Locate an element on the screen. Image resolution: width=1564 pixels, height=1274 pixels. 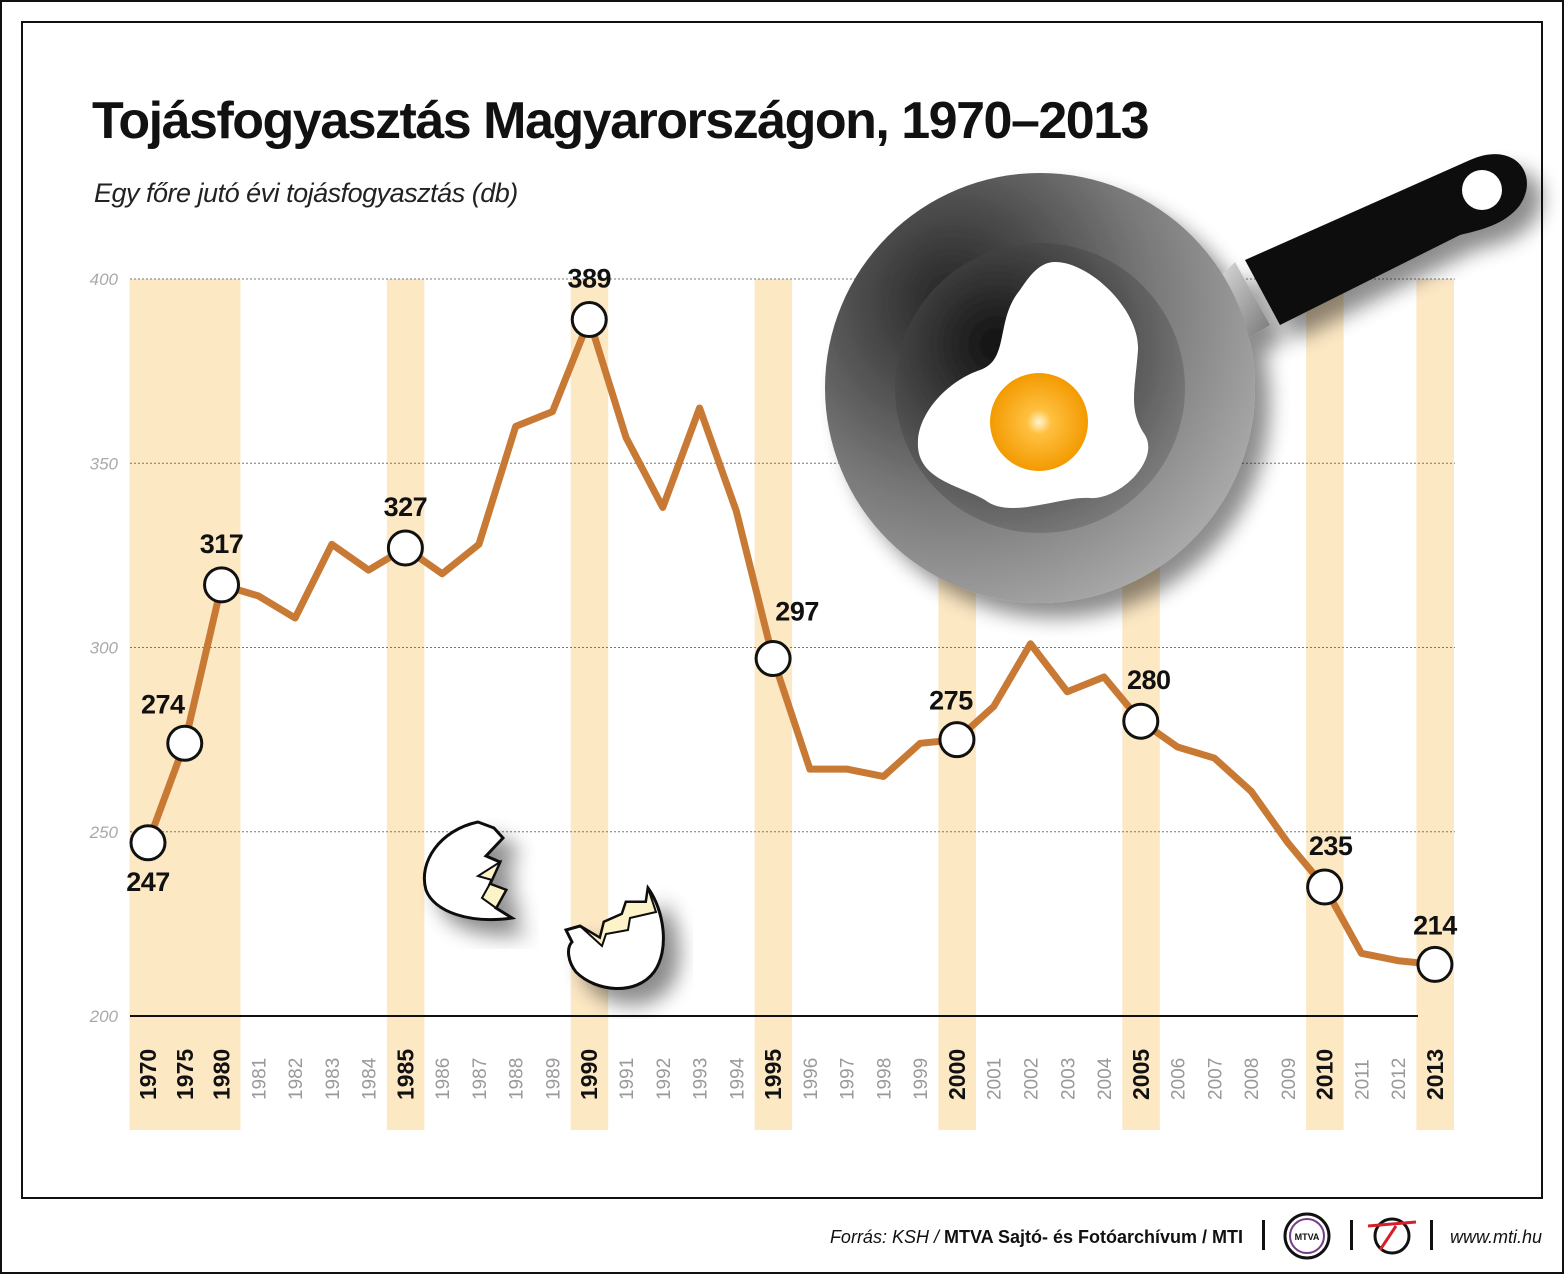
data-point-1975 is located at coordinates (185, 743).